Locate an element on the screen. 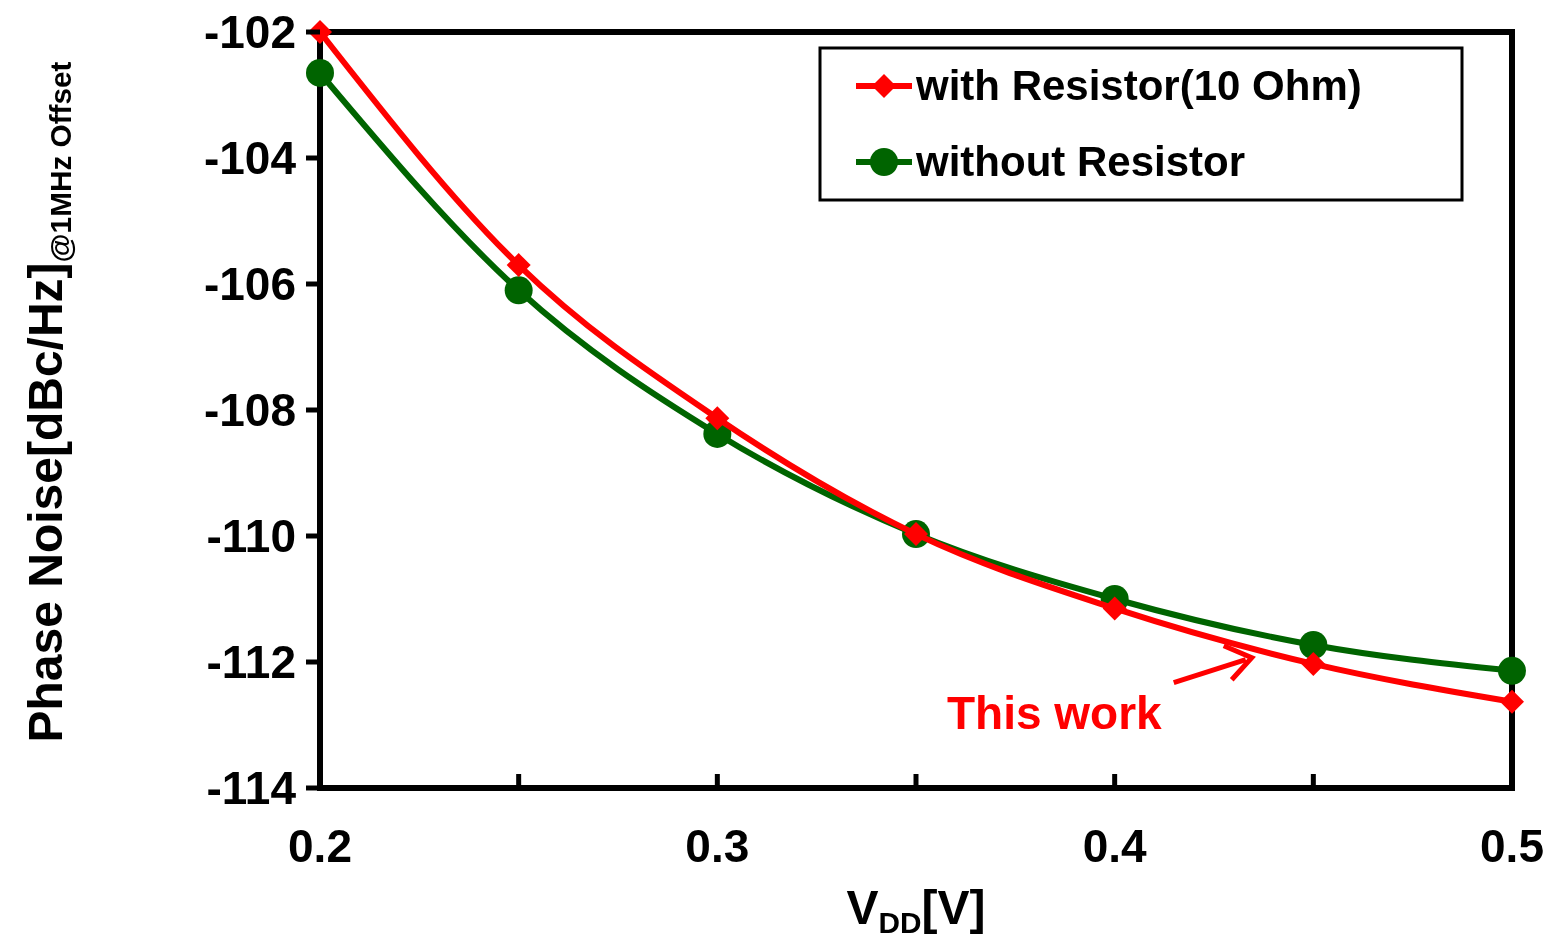 This screenshot has width=1553, height=935. legend-label: without Resistor is located at coordinates (1080, 161).